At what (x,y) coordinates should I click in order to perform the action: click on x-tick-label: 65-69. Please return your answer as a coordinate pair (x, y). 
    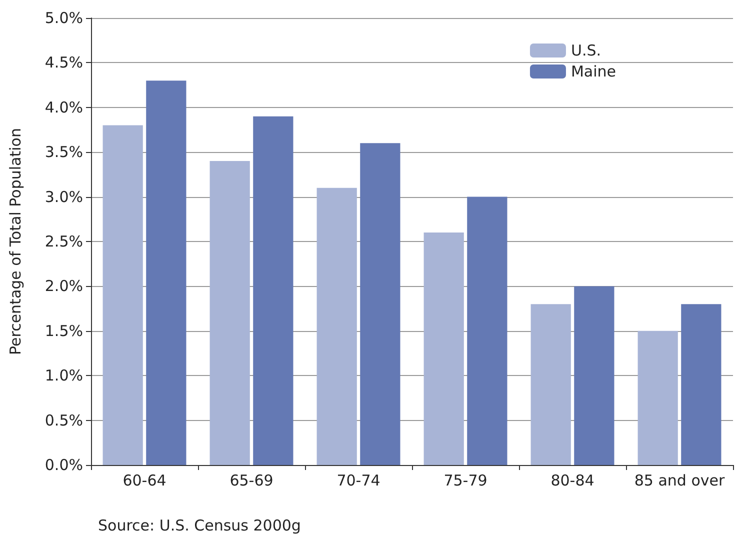
    Looking at the image, I should click on (252, 481).